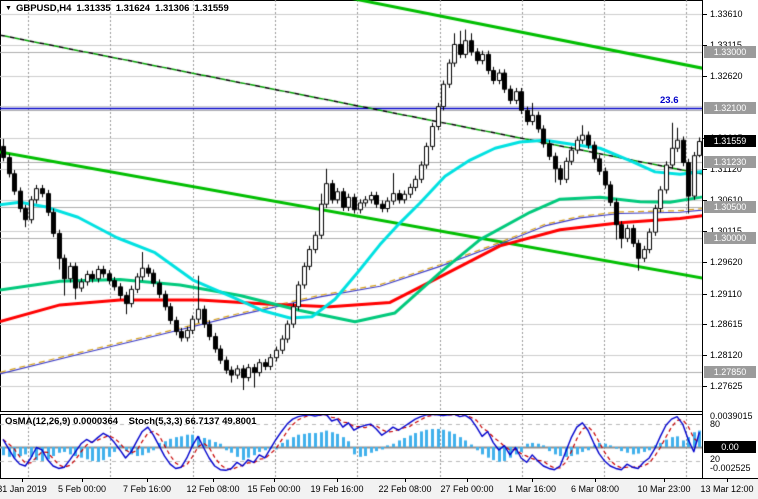 Image resolution: width=758 pixels, height=499 pixels. What do you see at coordinates (467, 489) in the screenshot?
I see `time-axis-label: 27 Feb 00:00` at bounding box center [467, 489].